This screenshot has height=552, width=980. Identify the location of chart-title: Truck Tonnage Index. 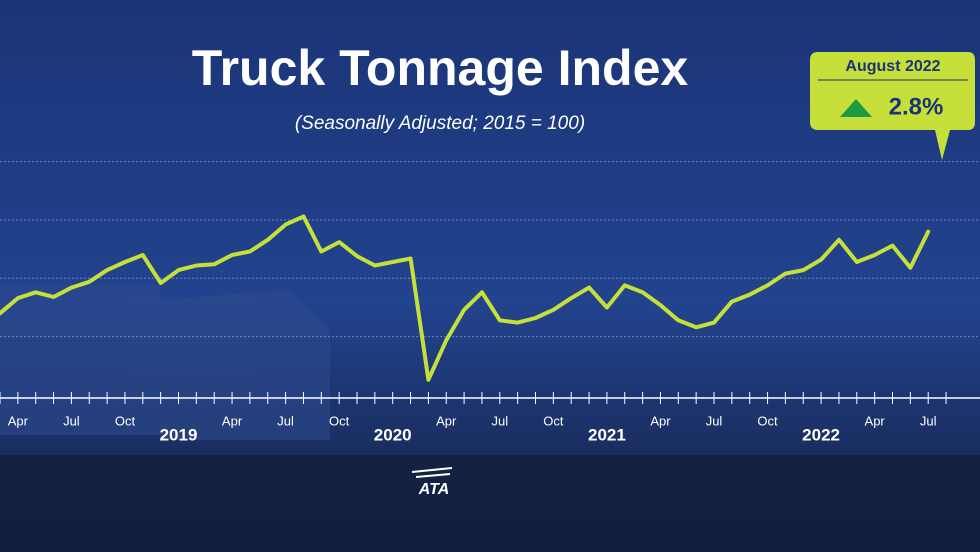
(440, 68).